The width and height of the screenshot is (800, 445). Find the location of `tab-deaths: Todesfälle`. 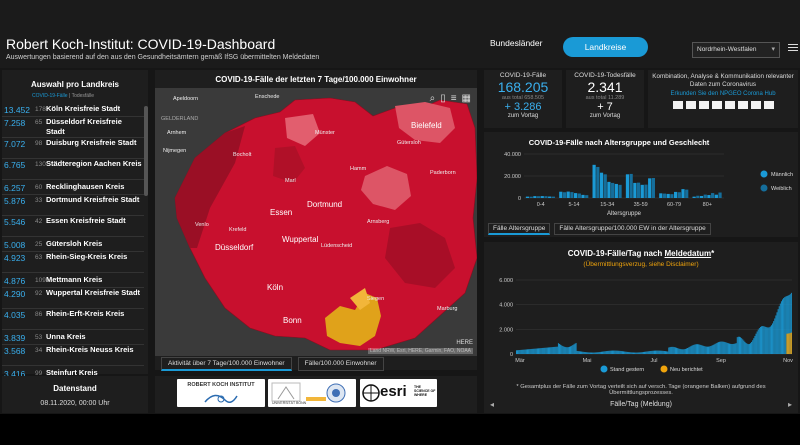

tab-deaths: Todesfälle is located at coordinates (83, 96).